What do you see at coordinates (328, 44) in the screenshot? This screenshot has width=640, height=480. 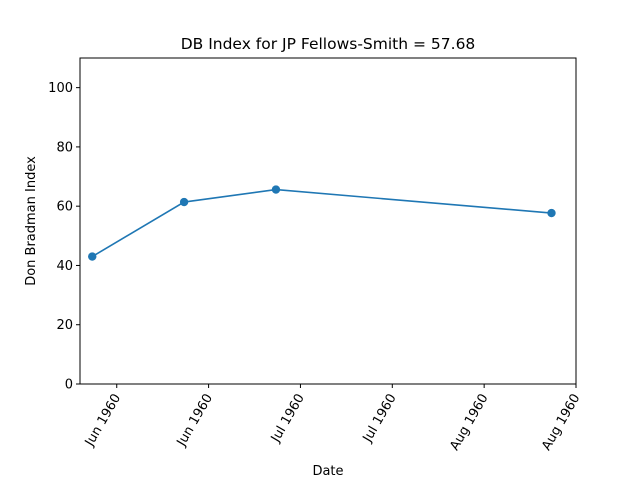 I see `chart-title: DB Index for JP Fellows-Smith = 57.68` at bounding box center [328, 44].